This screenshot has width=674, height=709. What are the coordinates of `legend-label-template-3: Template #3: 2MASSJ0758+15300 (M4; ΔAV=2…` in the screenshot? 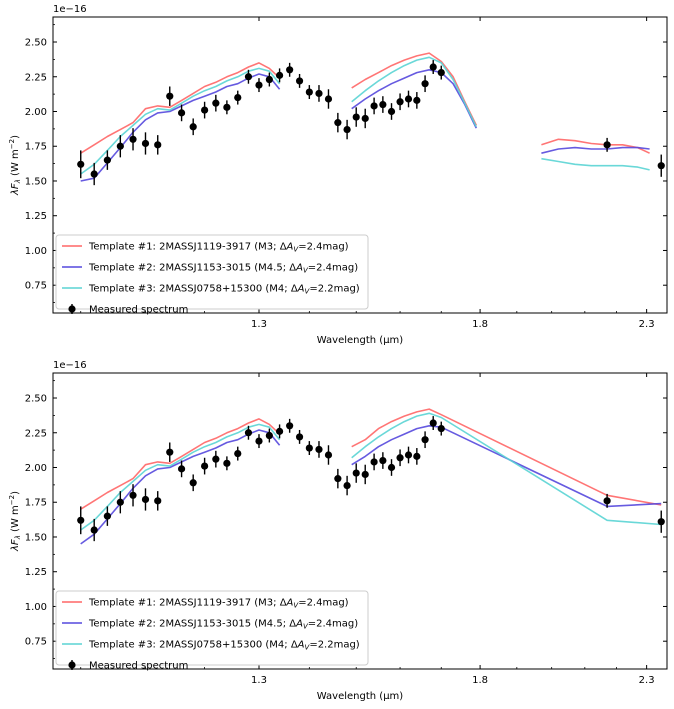 It's located at (224, 646).